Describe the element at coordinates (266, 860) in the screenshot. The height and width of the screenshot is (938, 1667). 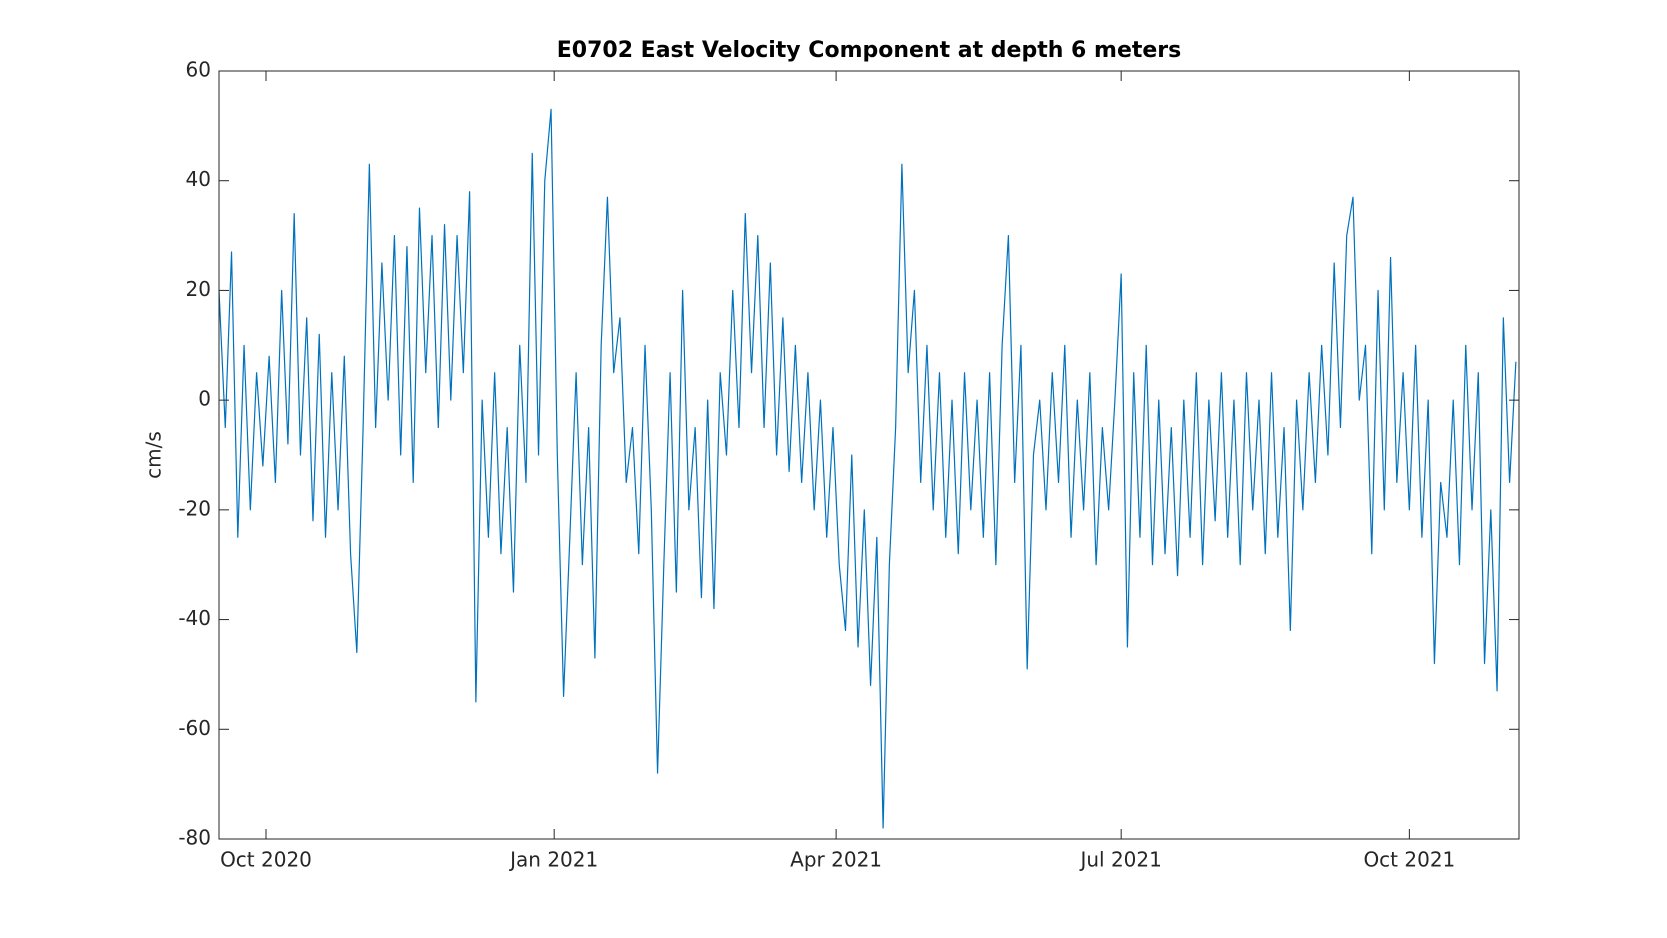
I see `x-tick-label: Oct 2020` at that location.